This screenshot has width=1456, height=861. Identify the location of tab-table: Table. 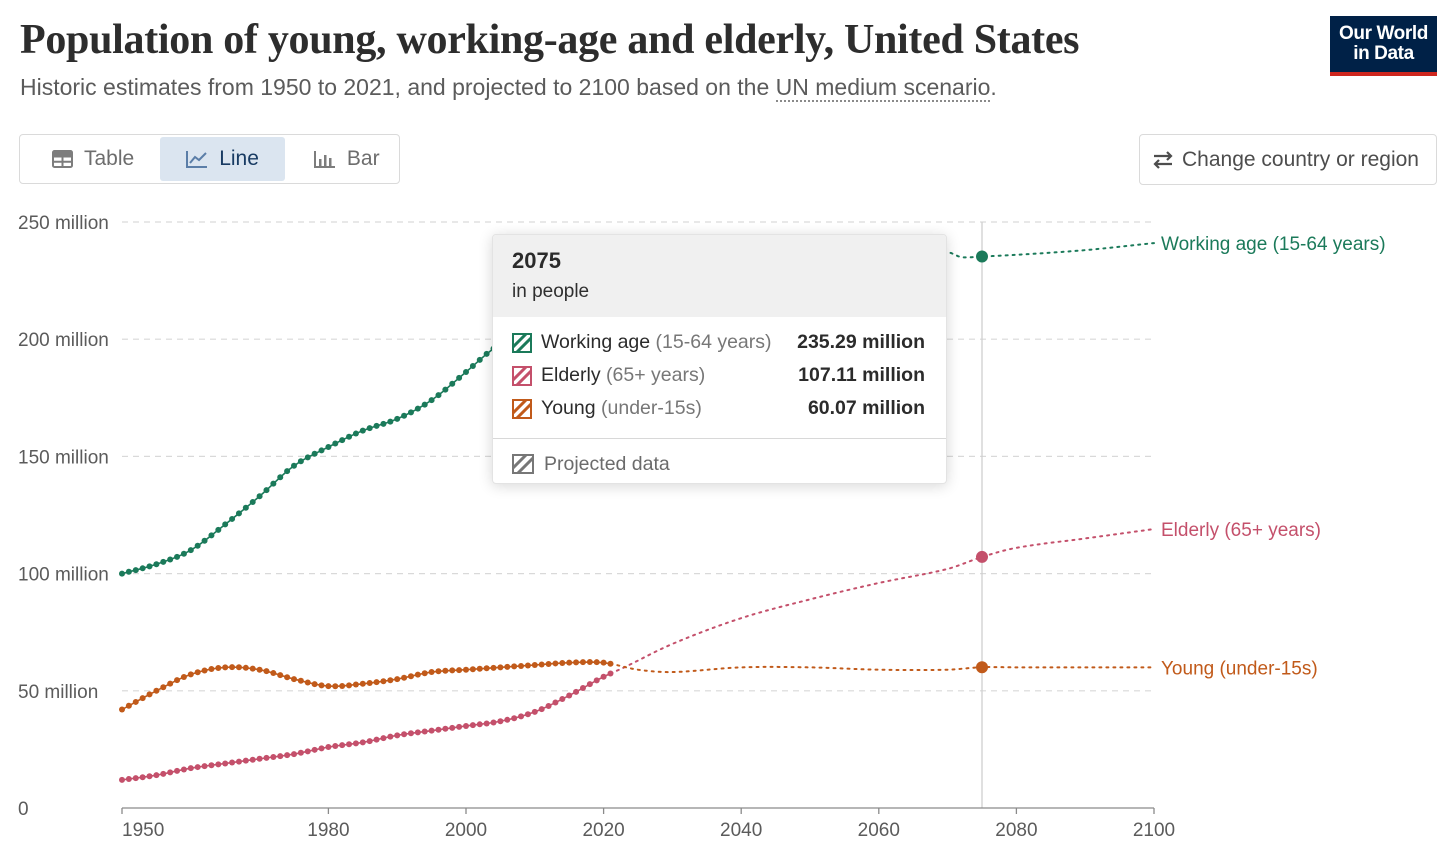
(91, 159).